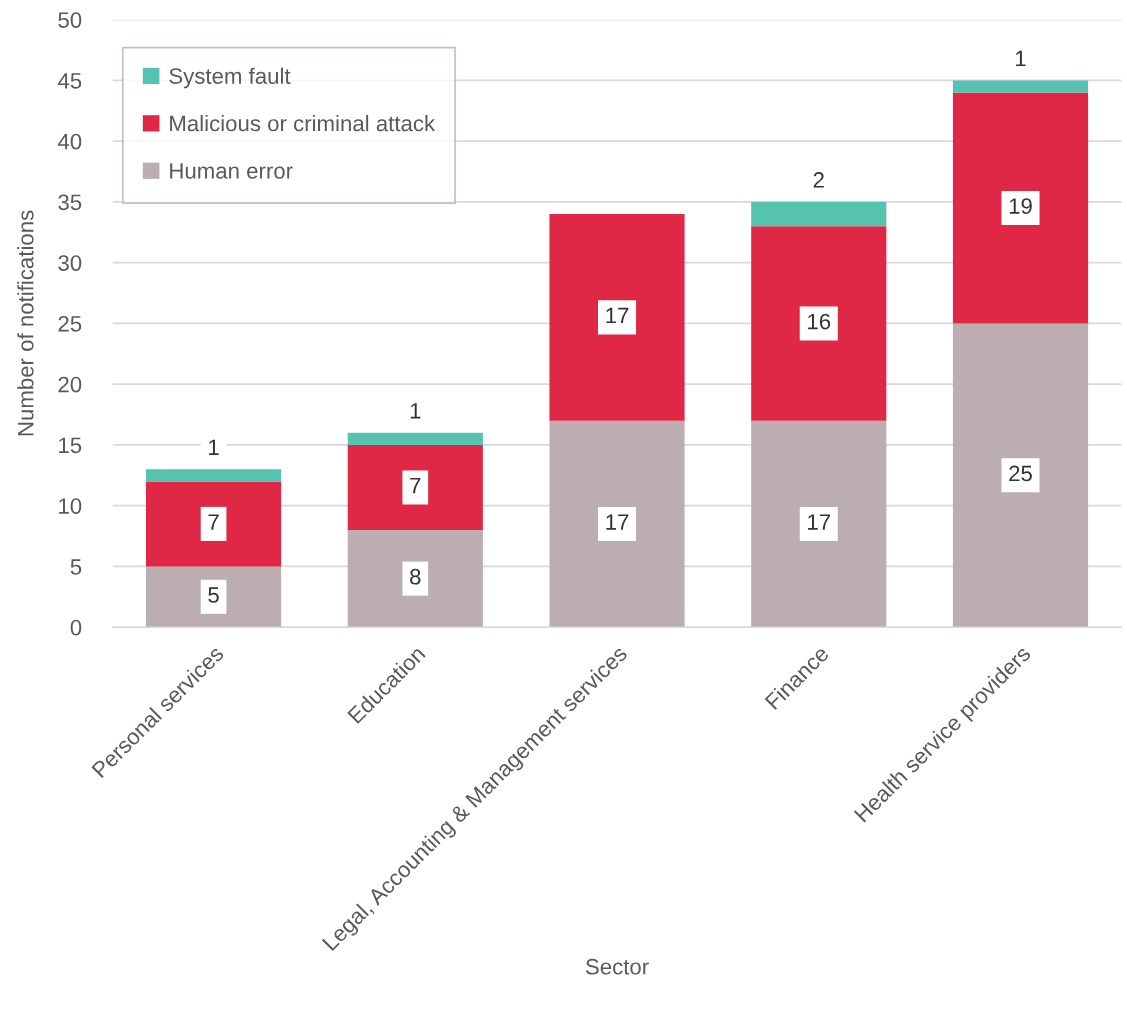  What do you see at coordinates (76, 567) in the screenshot?
I see `y-tick-label: 5` at bounding box center [76, 567].